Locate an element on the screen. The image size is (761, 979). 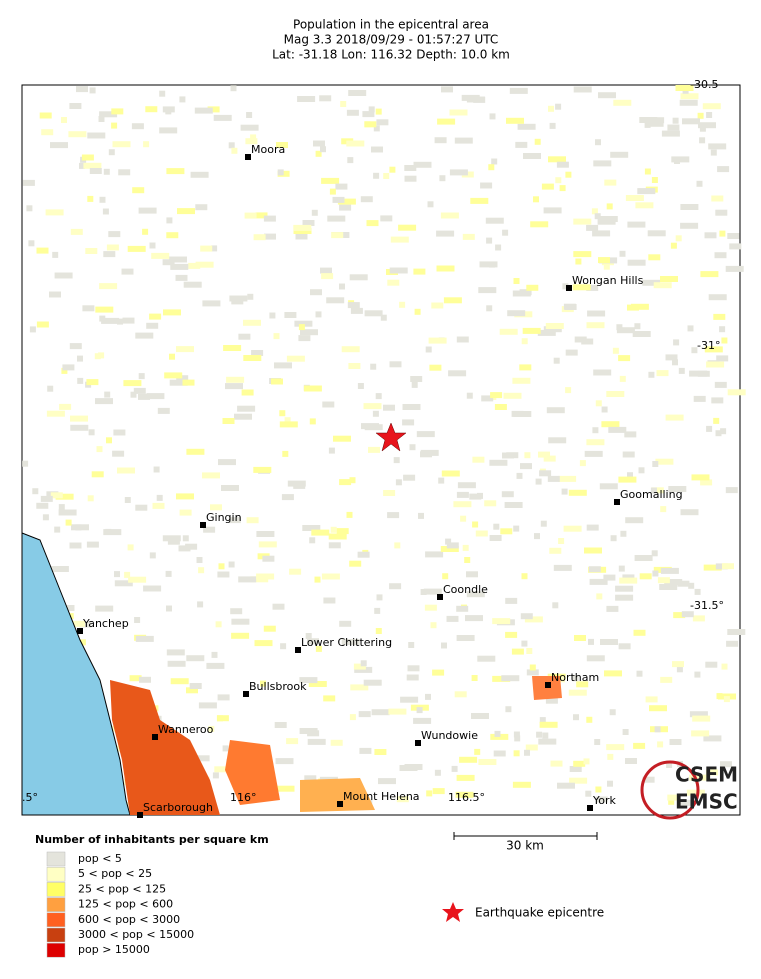
town-label: York is located at coordinates (604, 800).